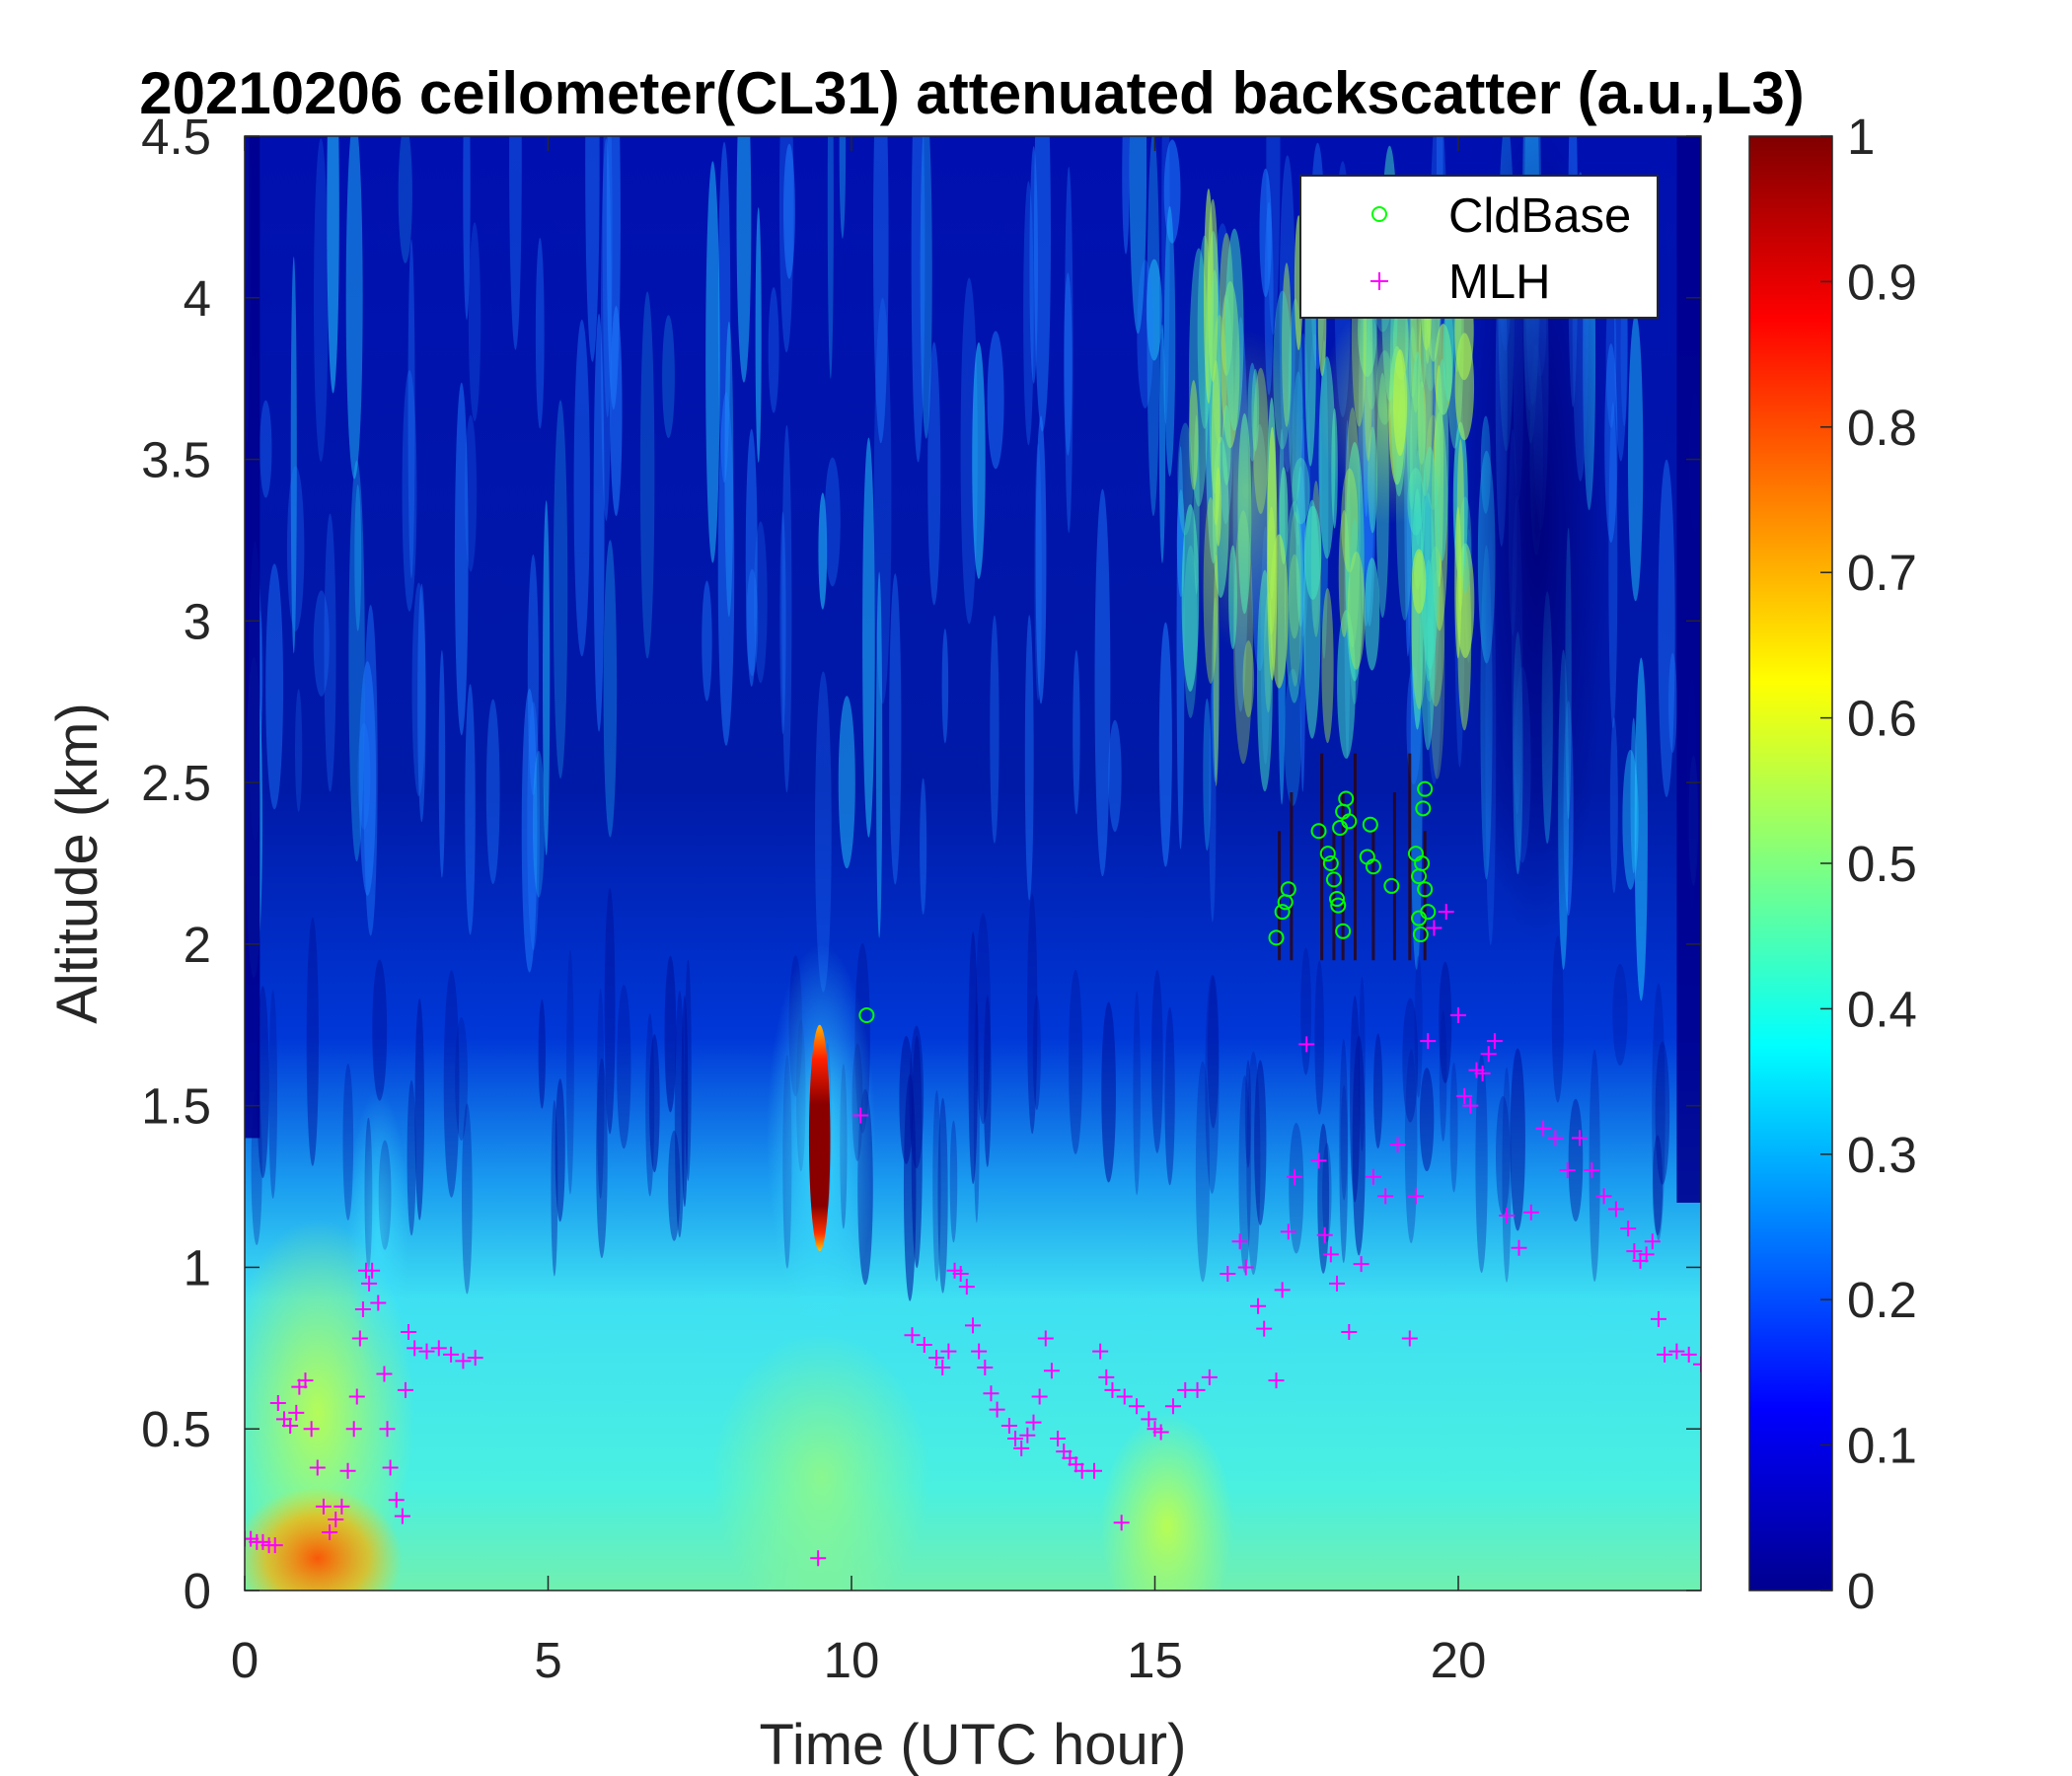 The image size is (2072, 1776). I want to click on y-tick-label: 0, so click(198, 1591).